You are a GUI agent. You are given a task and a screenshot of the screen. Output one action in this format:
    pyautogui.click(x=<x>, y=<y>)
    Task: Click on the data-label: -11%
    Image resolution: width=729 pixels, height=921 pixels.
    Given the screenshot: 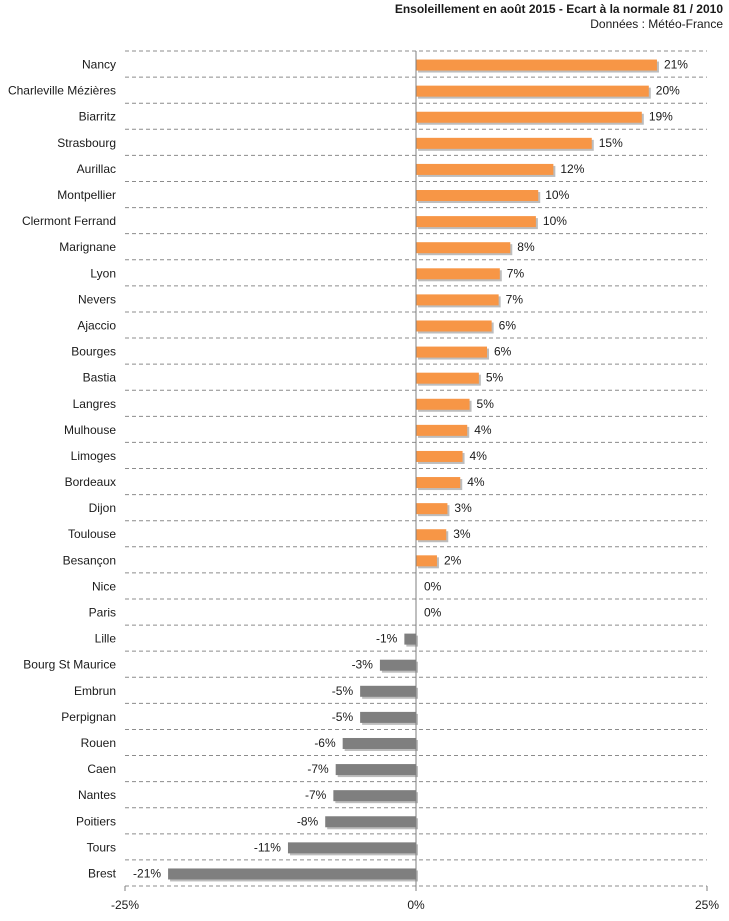 What is the action you would take?
    pyautogui.click(x=267, y=847)
    